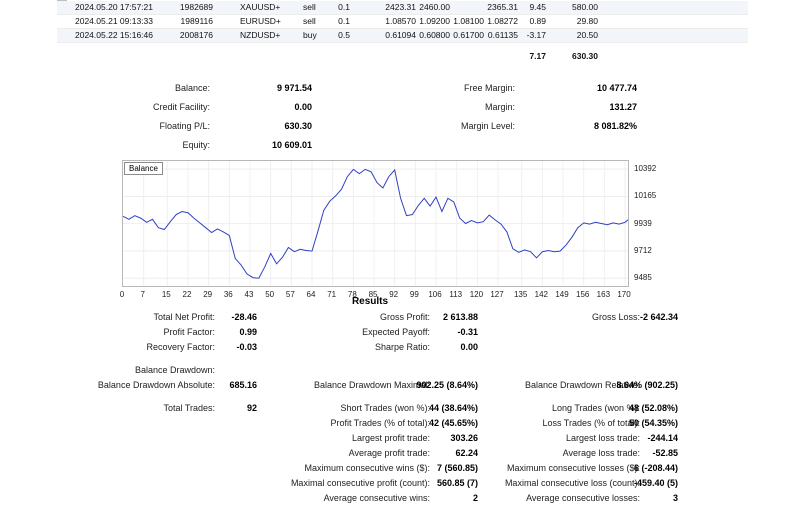  Describe the element at coordinates (114, 35) in the screenshot. I see `cell-time: 2024.05.22 15:16:46` at that location.